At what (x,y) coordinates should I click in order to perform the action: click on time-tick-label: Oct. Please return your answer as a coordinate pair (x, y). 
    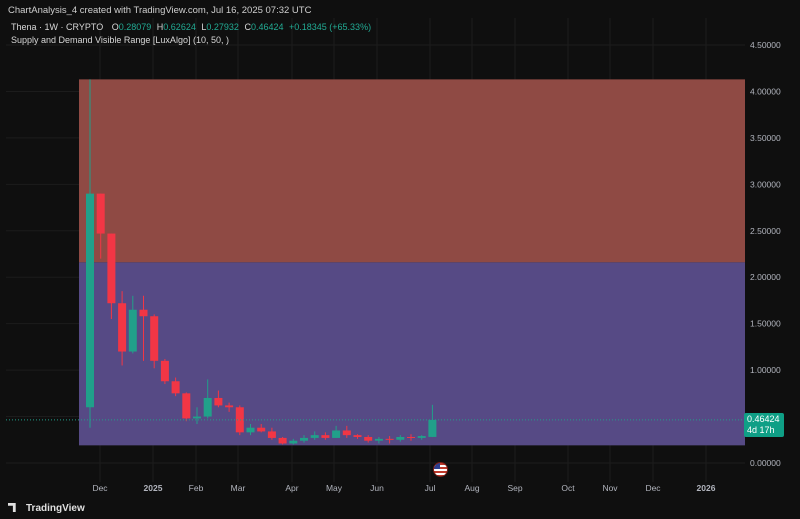
    Looking at the image, I should click on (568, 488).